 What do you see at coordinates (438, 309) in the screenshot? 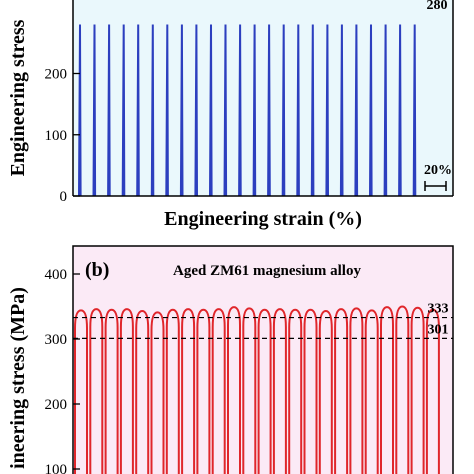
I see `panel-b-level-upper-label: 333` at bounding box center [438, 309].